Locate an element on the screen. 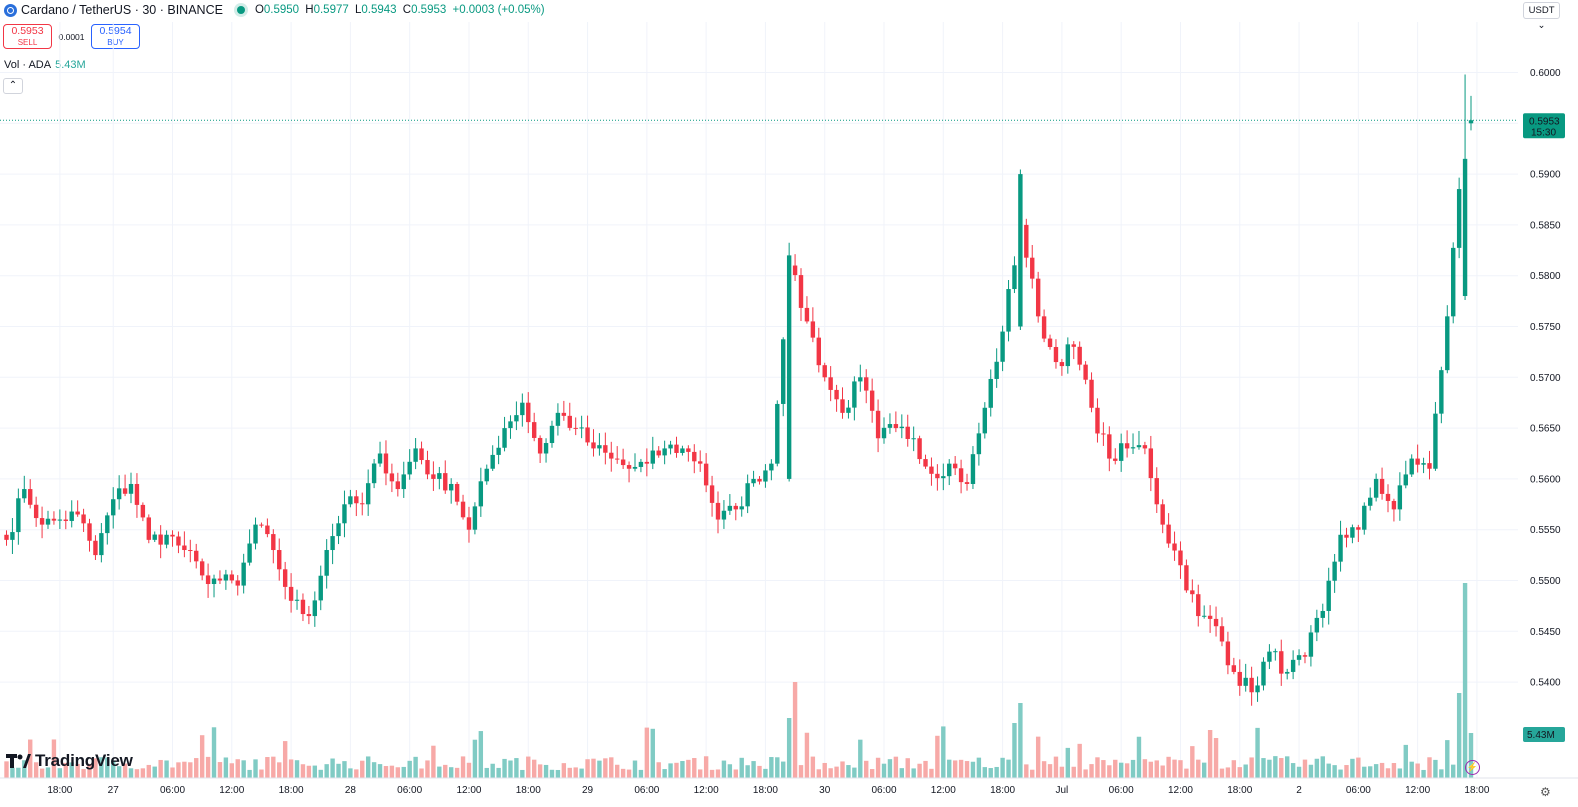 The image size is (1578, 807). buy-button: 0.5954 BUY is located at coordinates (115, 36).